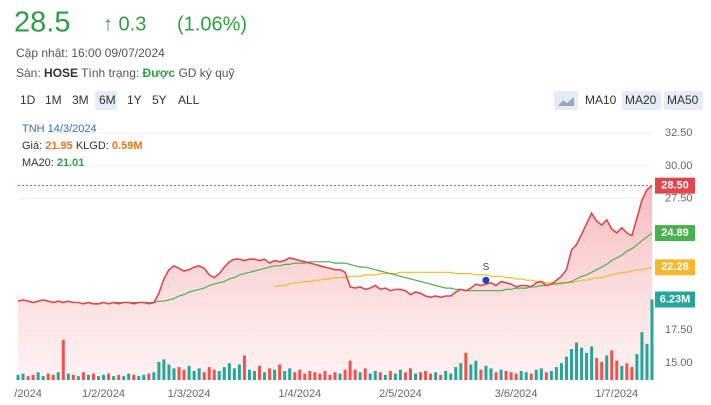  I want to click on y-tick-label: 32.50, so click(679, 133).